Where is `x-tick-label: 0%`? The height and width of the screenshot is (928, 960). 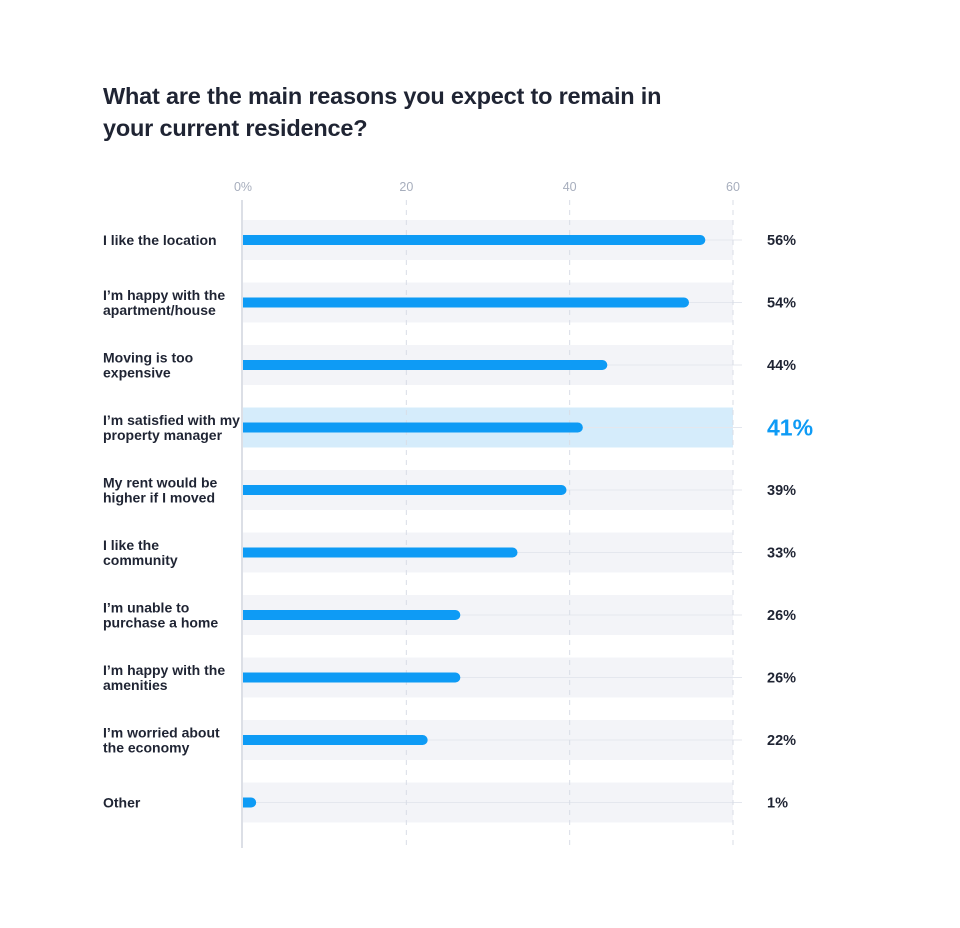 x-tick-label: 0% is located at coordinates (243, 187).